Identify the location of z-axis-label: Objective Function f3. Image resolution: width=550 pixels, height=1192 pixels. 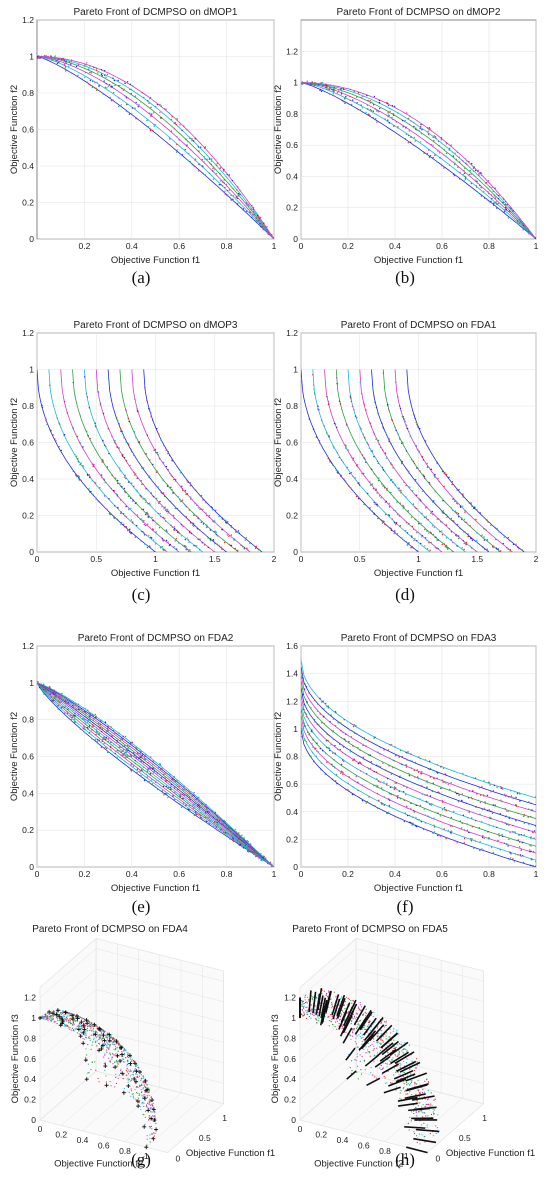
(15, 1058).